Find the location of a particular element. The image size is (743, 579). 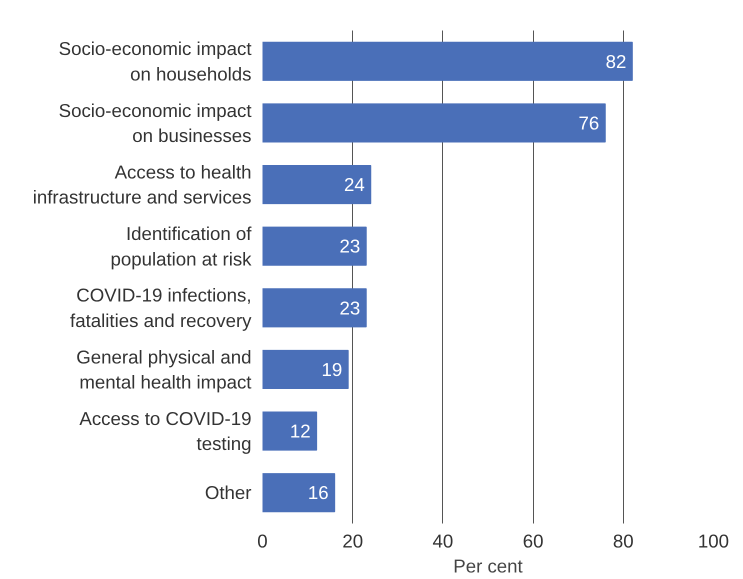

x-tick-label: 100 is located at coordinates (714, 541).